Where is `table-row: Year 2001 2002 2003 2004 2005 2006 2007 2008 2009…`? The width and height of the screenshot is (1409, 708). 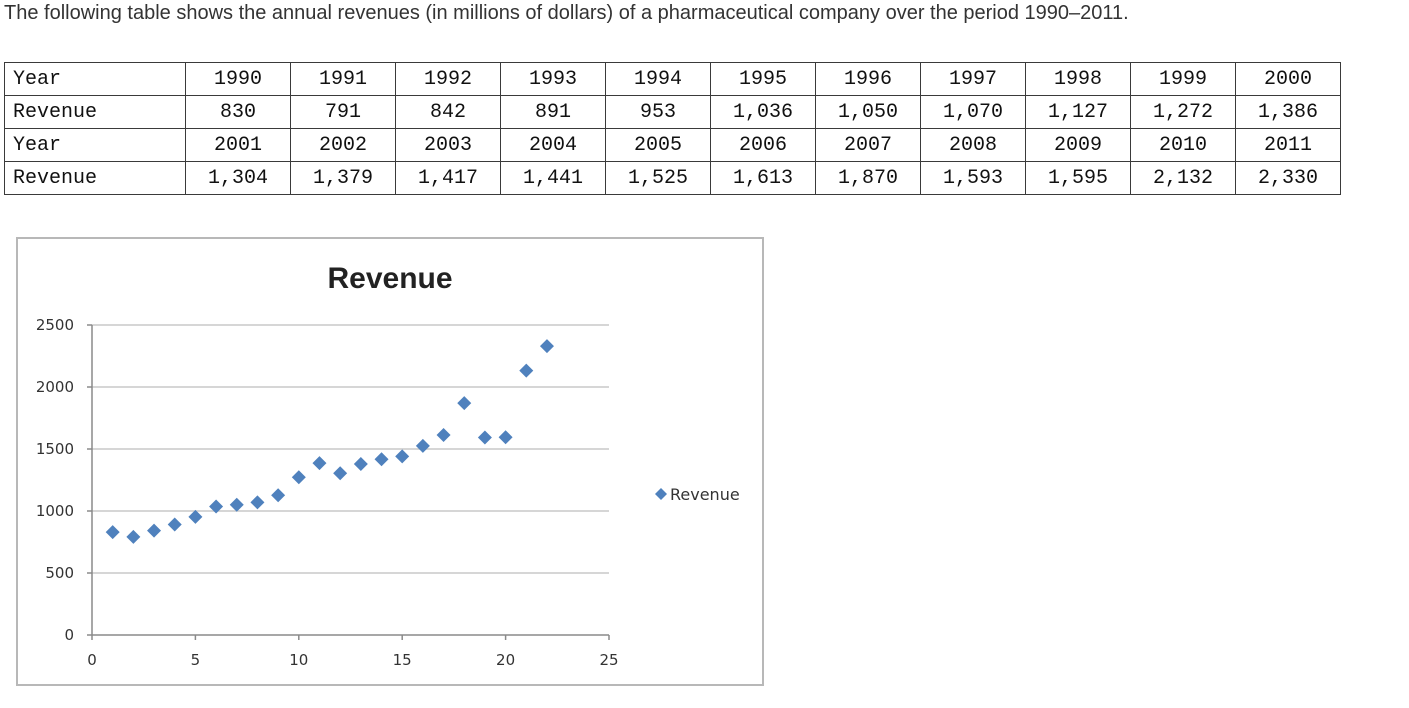 table-row: Year 2001 2002 2003 2004 2005 2006 2007 2008 2009… is located at coordinates (672, 145).